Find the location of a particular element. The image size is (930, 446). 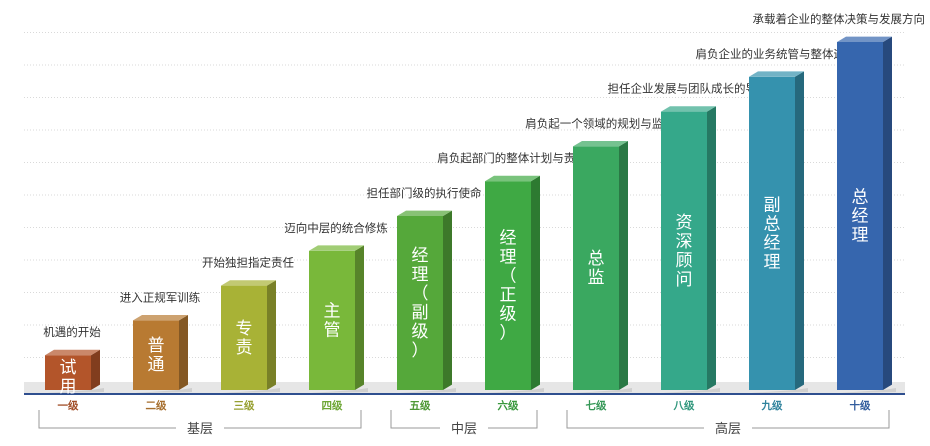

group-brackets: 基层 中层 高层 is located at coordinates (464, 423).